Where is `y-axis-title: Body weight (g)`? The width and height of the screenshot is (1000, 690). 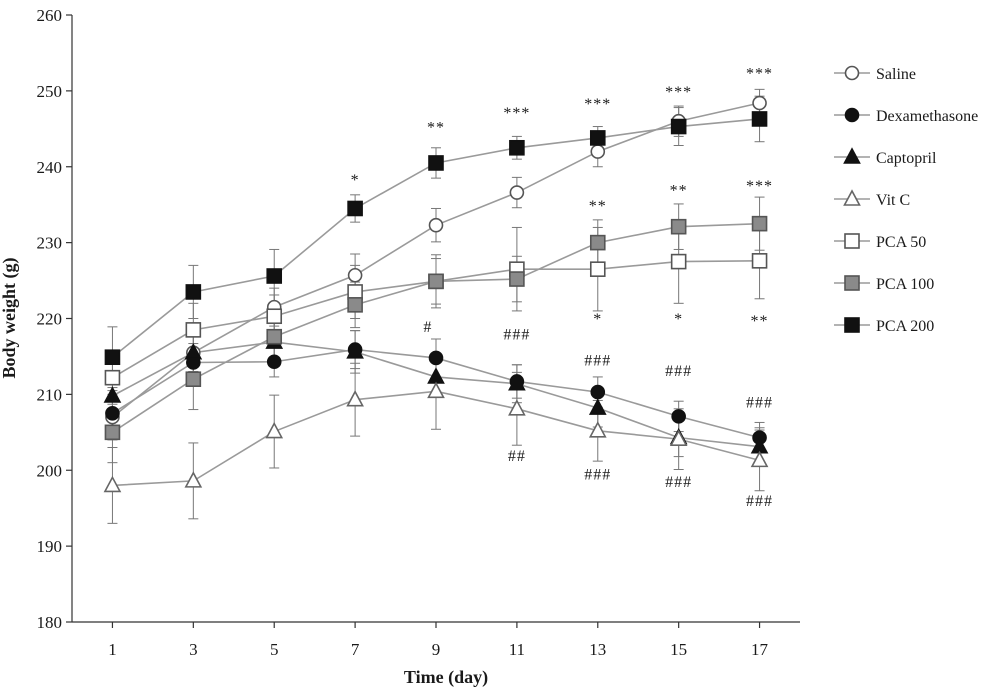 y-axis-title: Body weight (g) is located at coordinates (10, 317).